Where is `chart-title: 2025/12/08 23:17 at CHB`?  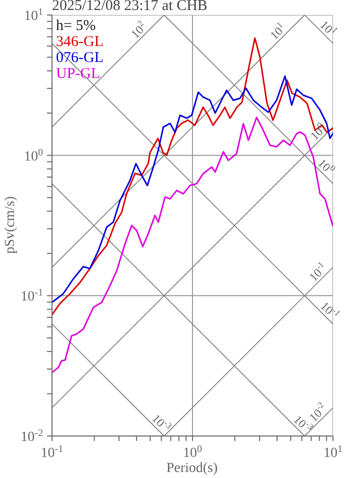 chart-title: 2025/12/08 23:17 at CHB is located at coordinates (130, 7).